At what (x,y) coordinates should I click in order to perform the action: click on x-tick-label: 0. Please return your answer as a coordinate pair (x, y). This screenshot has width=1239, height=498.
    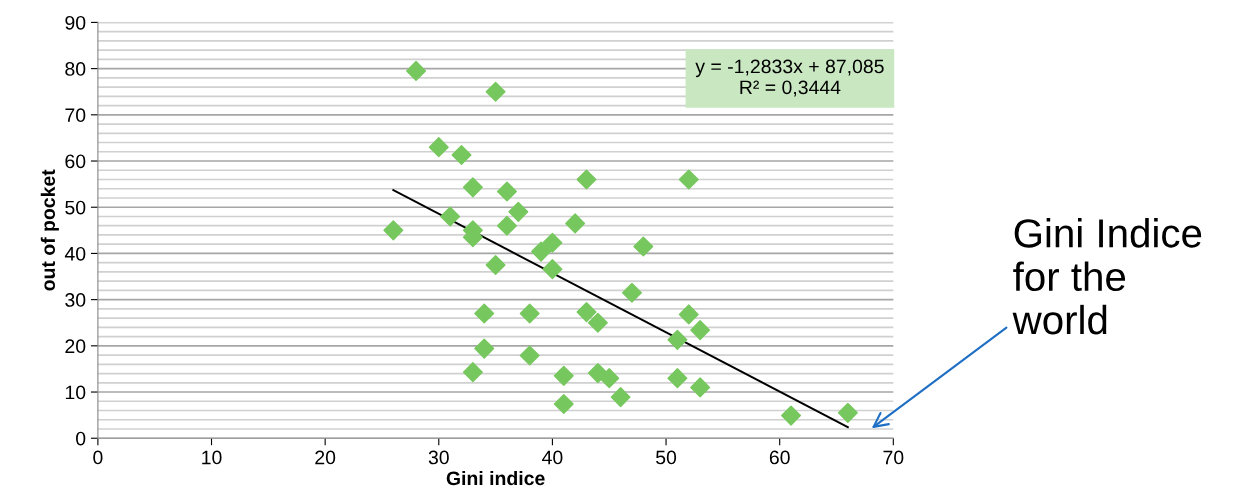
    Looking at the image, I should click on (98, 457).